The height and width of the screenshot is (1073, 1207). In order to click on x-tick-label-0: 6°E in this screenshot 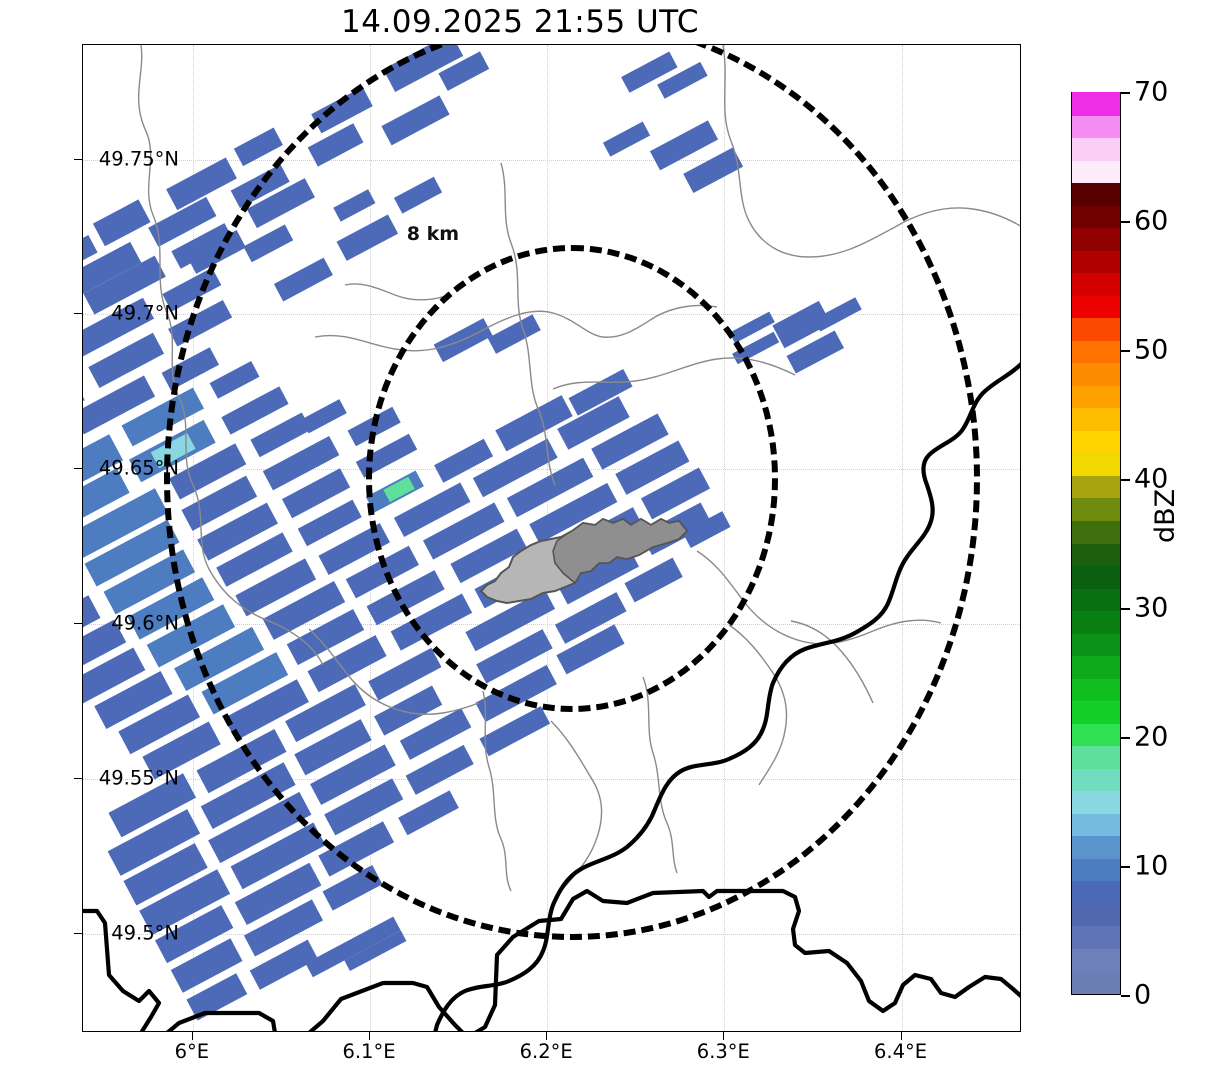, I will do `click(192, 1051)`.